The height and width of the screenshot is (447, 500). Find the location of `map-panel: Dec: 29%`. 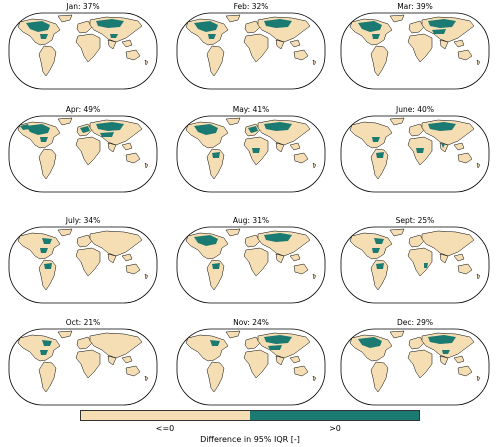

map-panel: Dec: 29% is located at coordinates (415, 362).